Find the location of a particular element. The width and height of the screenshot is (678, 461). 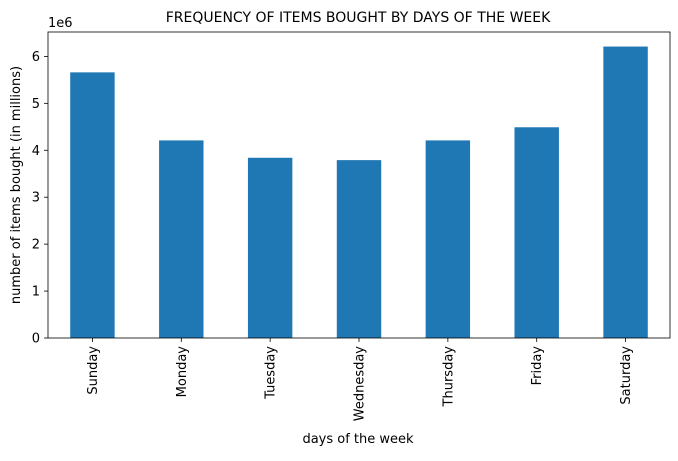

y-axis-offset-label: 1e6 is located at coordinates (60, 23).